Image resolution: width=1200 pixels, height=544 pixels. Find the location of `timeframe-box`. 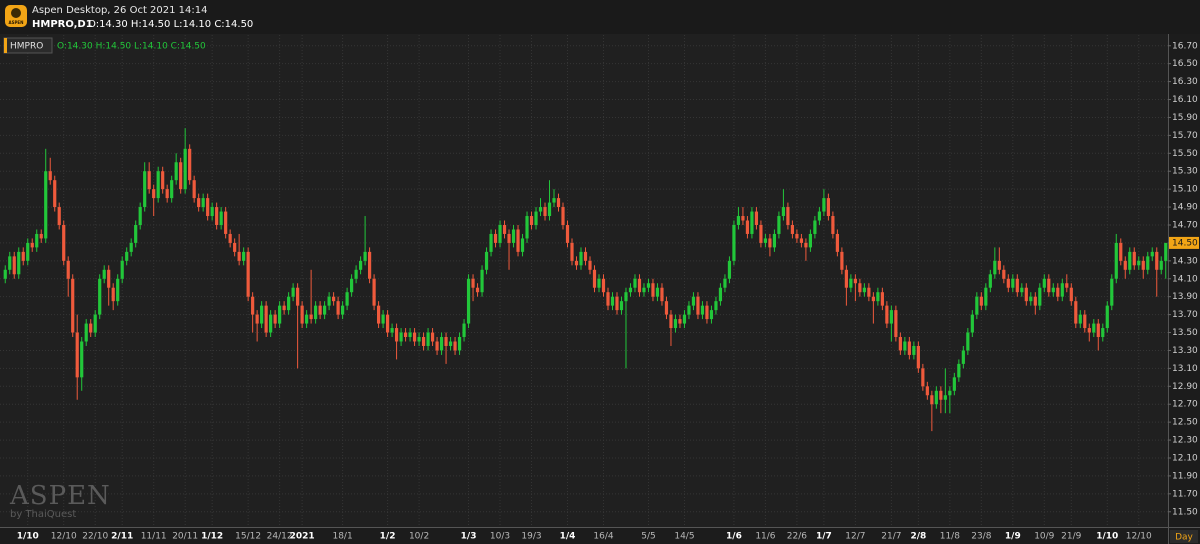

timeframe-box is located at coordinates (1184, 536).